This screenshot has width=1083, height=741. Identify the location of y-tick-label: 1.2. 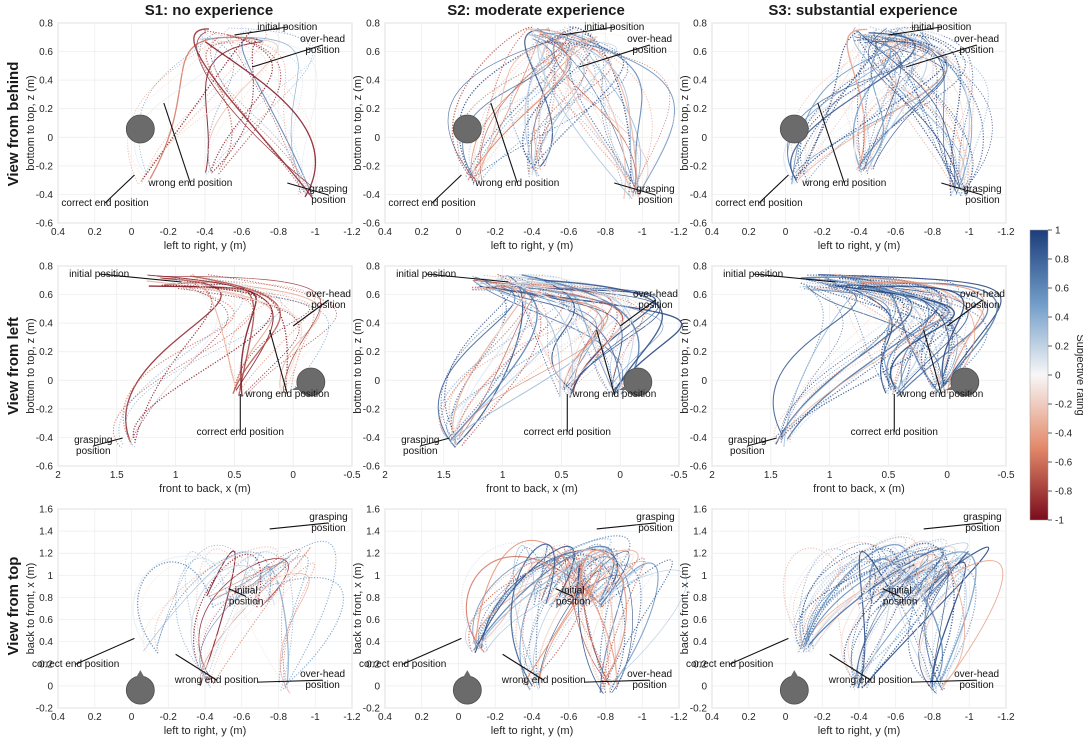
(700, 554).